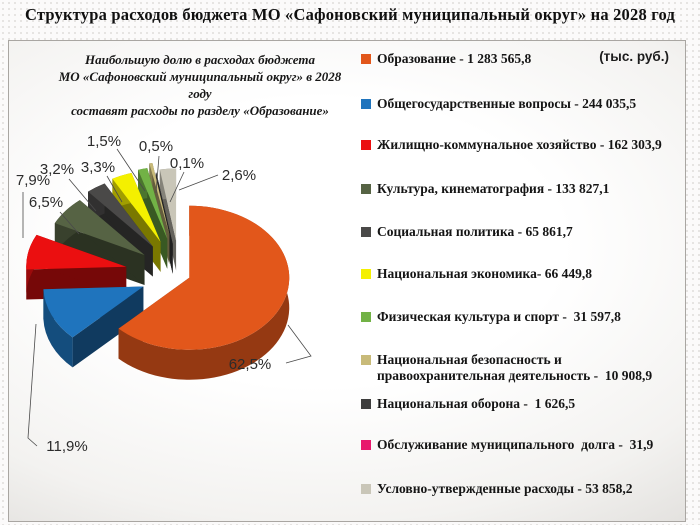 The width and height of the screenshot is (700, 525). What do you see at coordinates (454, 58) in the screenshot?
I see `legend-label: Образование - 1 283 565,8` at bounding box center [454, 58].